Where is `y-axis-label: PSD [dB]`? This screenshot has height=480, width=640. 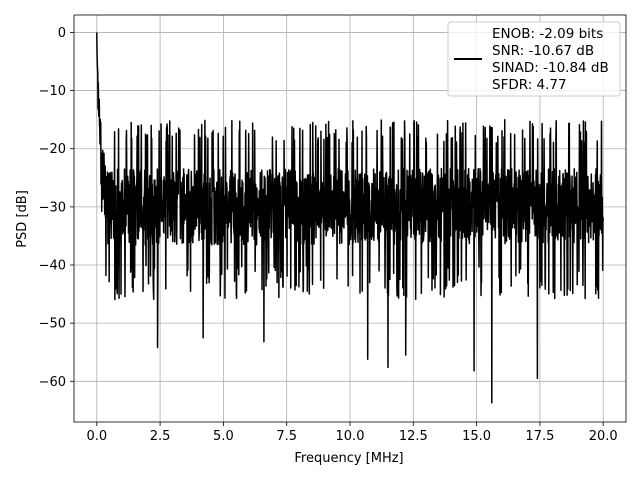
y-axis-label: PSD [dB] is located at coordinates (22, 219).